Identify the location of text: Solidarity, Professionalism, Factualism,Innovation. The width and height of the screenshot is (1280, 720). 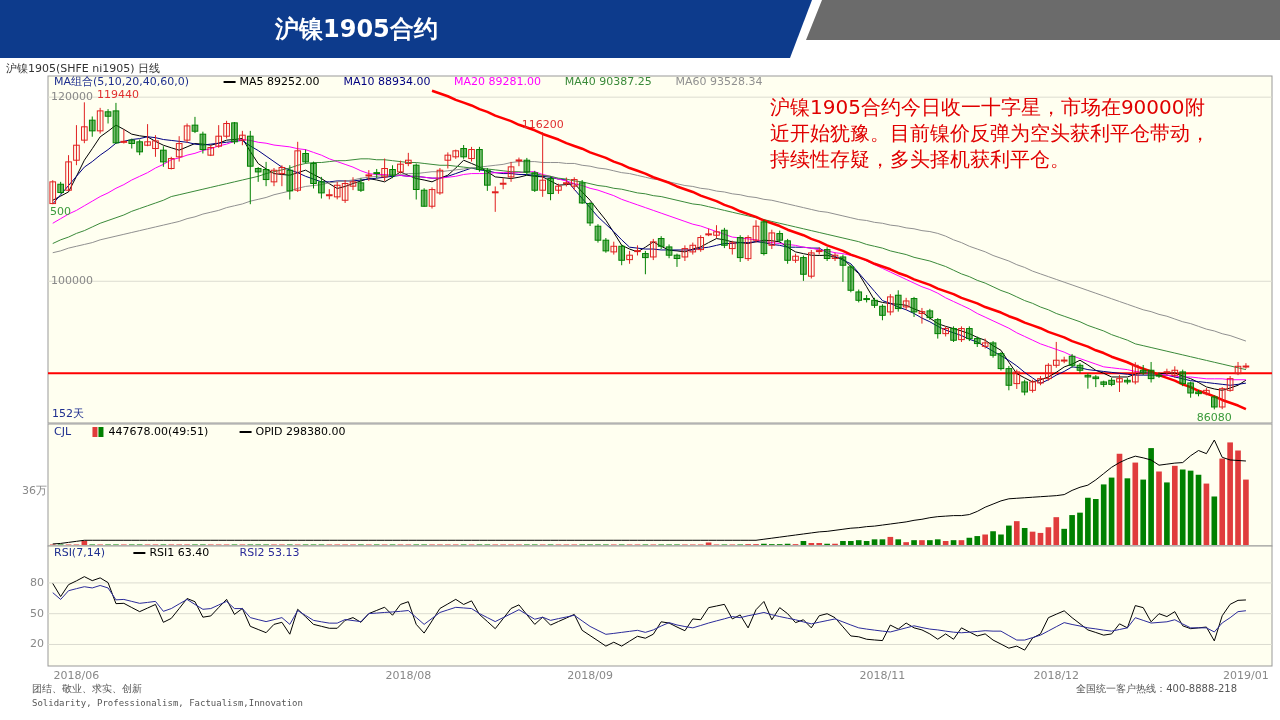
(167, 703).